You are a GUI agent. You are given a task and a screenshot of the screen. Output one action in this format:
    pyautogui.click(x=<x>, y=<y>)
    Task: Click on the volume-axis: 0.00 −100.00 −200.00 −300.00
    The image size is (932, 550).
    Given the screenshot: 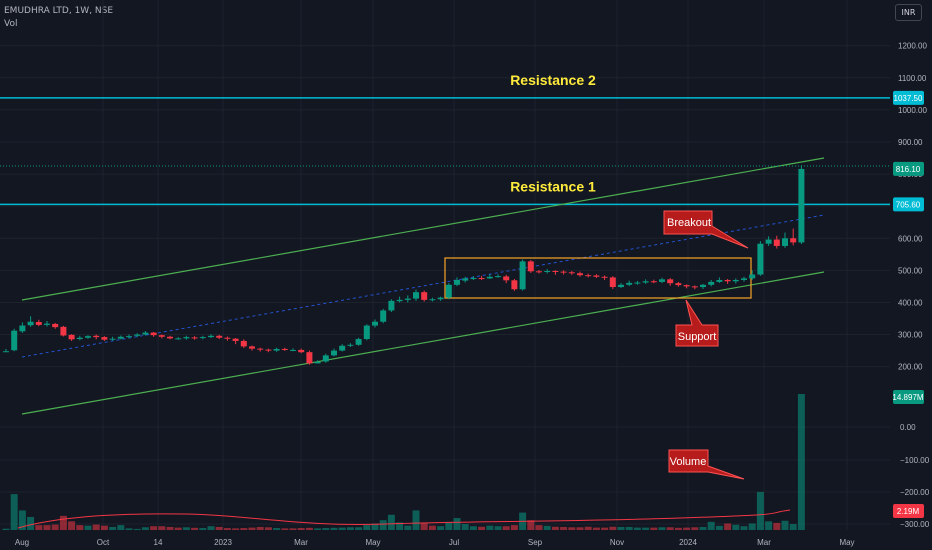 What is the action you would take?
    pyautogui.click(x=915, y=476)
    